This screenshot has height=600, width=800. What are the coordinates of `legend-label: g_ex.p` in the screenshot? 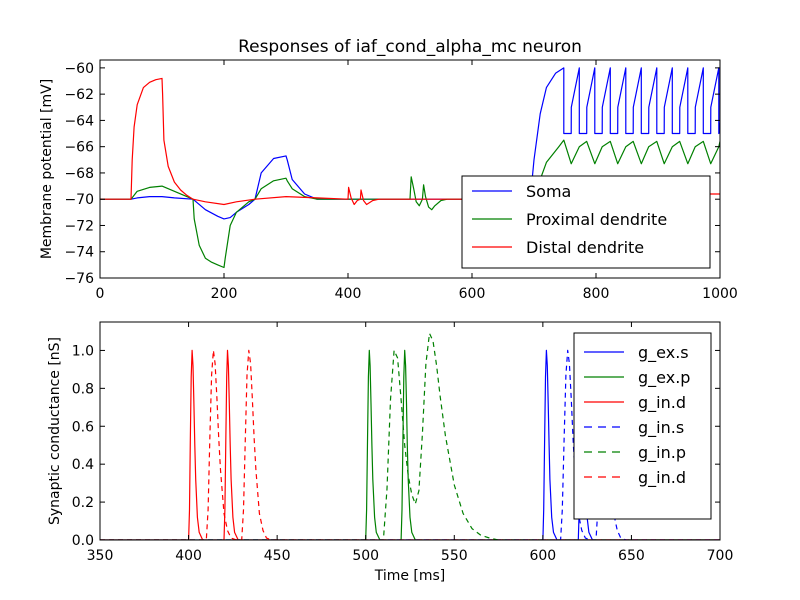 It's located at (664, 378).